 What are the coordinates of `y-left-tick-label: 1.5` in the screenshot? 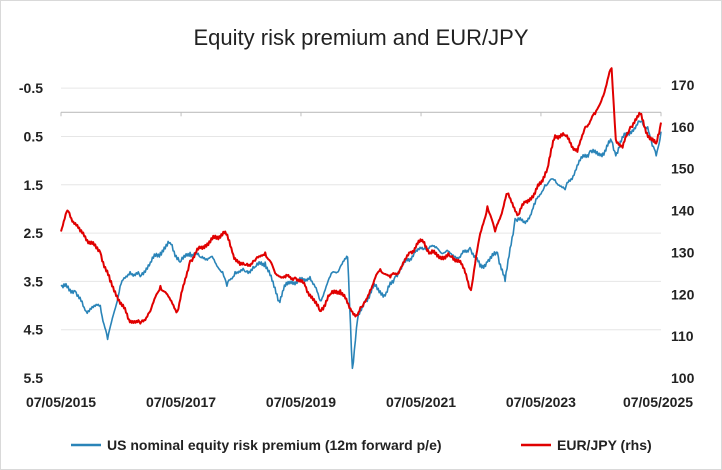 It's located at (34, 185).